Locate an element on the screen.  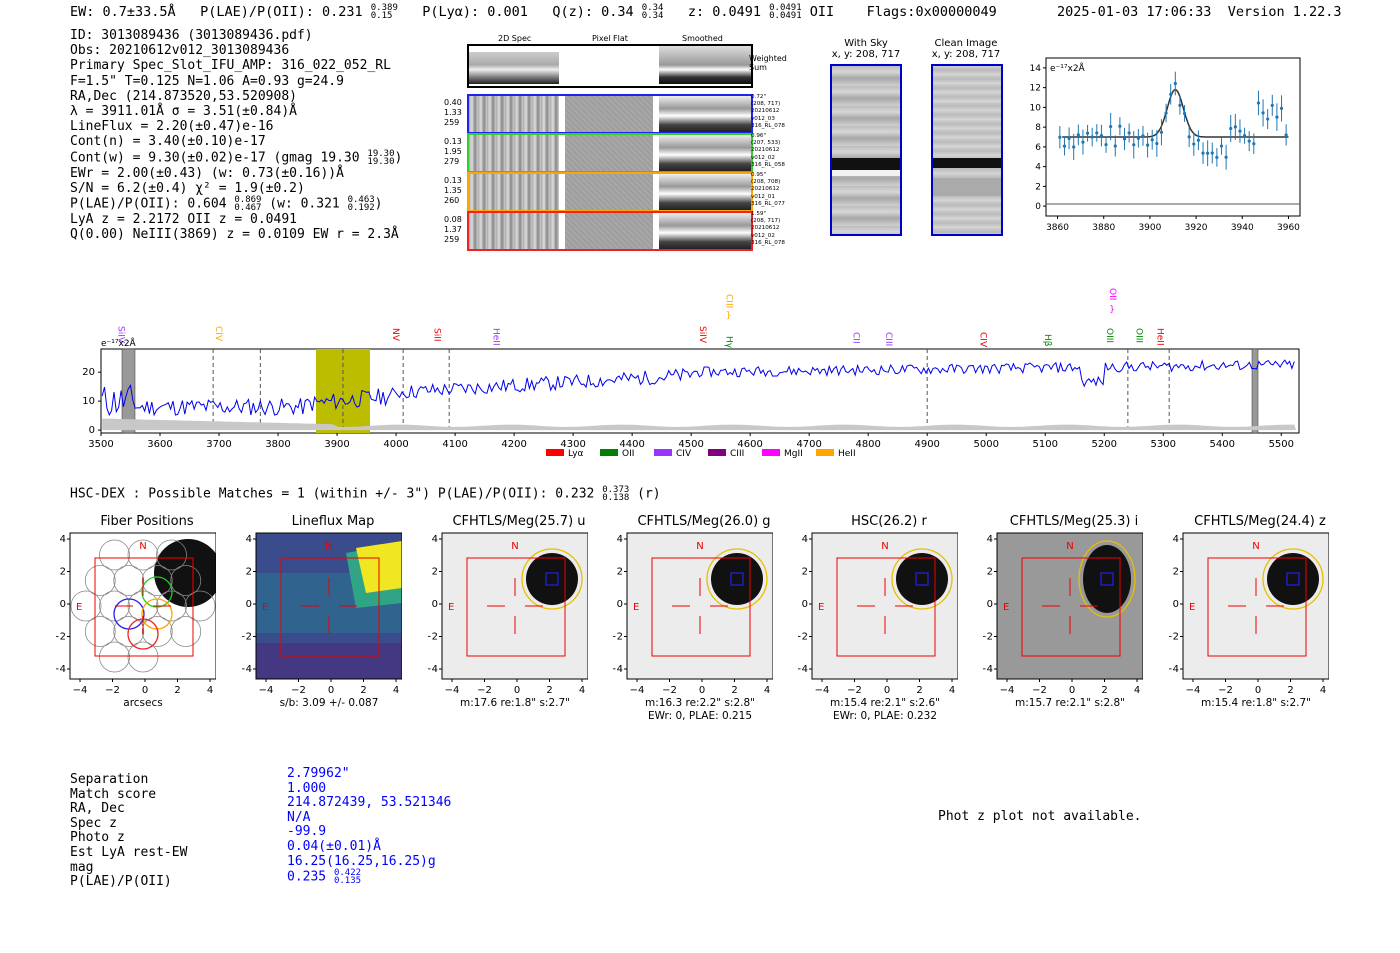
summary-value-mag: 16.25(16.25,16.25)g is located at coordinates (361, 861).